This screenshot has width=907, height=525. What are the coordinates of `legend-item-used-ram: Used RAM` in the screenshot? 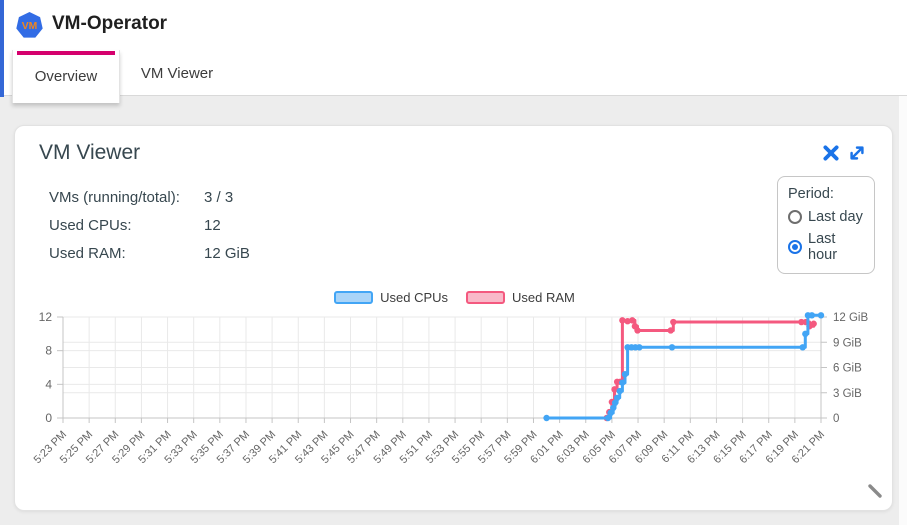 It's located at (520, 297).